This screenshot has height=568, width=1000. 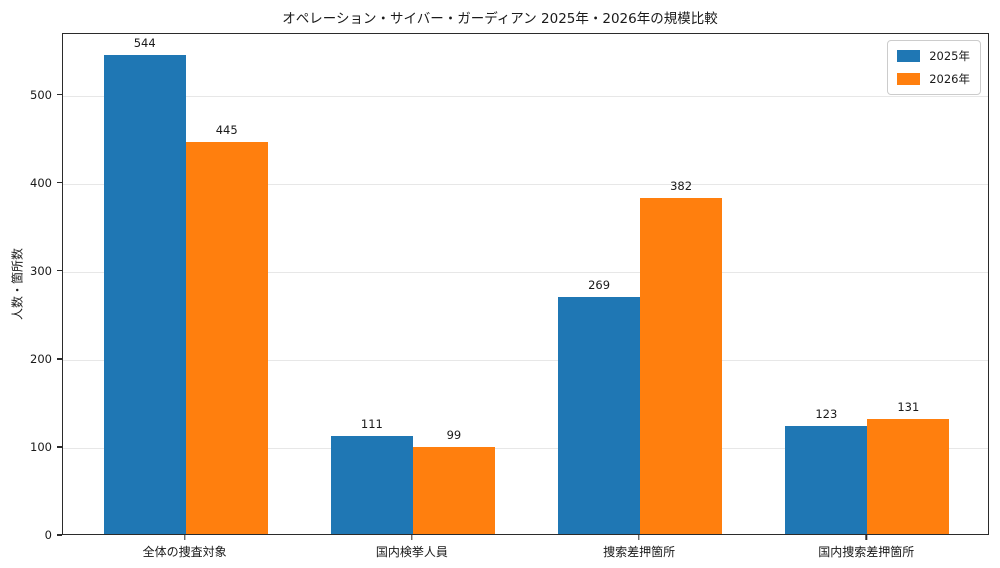 What do you see at coordinates (908, 406) in the screenshot?
I see `bar-value-label: 131` at bounding box center [908, 406].